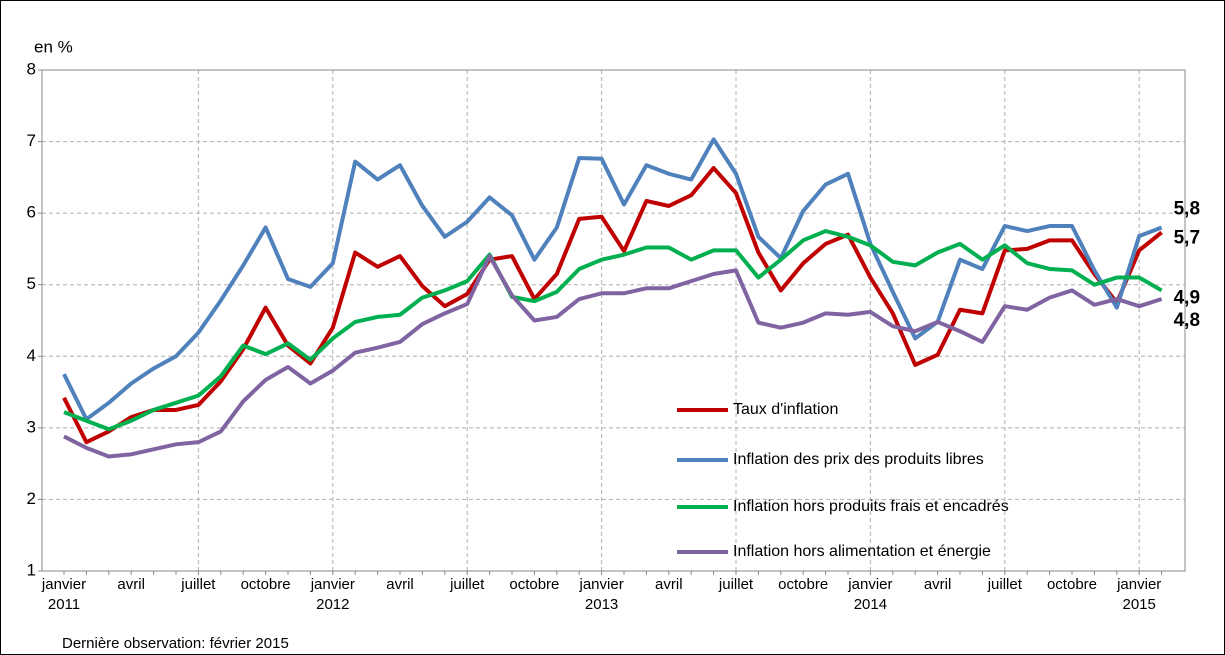 Image resolution: width=1225 pixels, height=655 pixels. What do you see at coordinates (1187, 237) in the screenshot?
I see `end-label: 5,7` at bounding box center [1187, 237].